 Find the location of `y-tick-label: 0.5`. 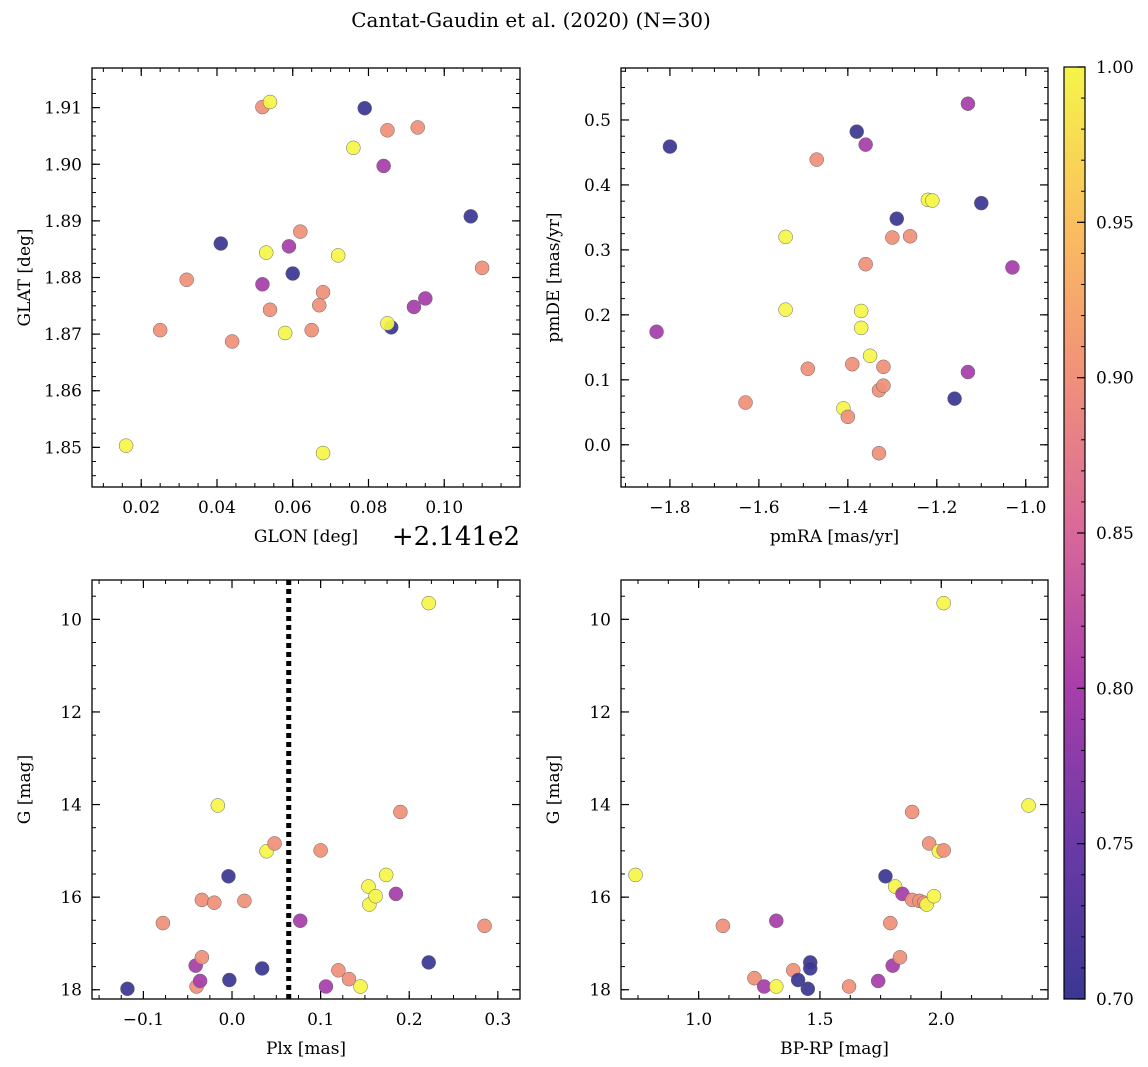

y-tick-label: 0.5 is located at coordinates (597, 121).